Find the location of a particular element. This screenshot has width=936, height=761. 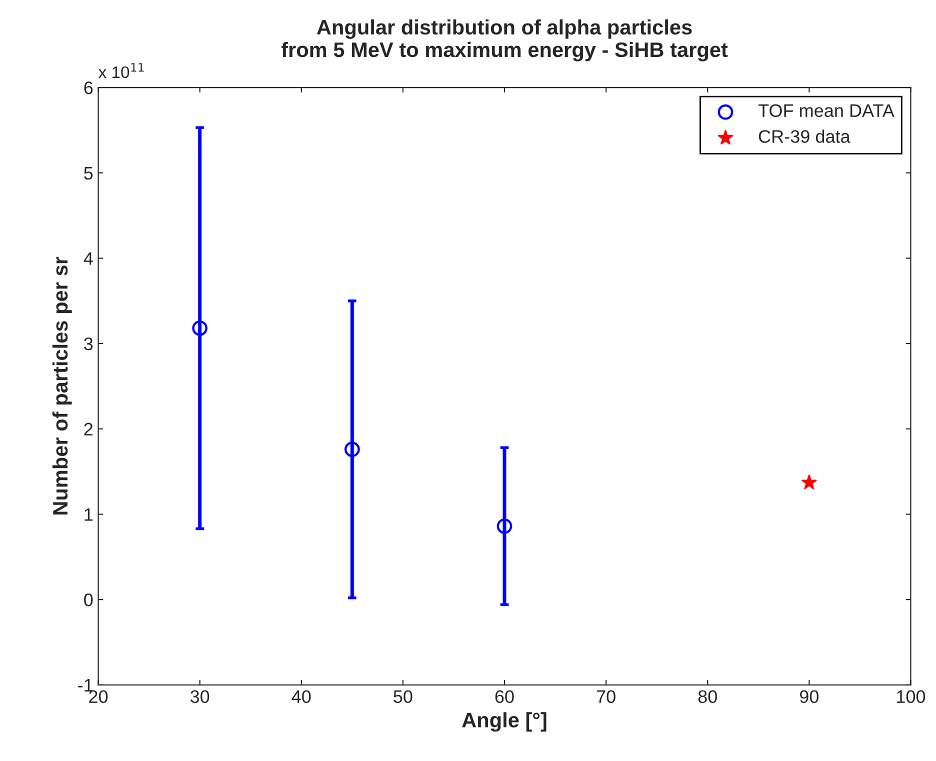

y-tick-label: 2 is located at coordinates (88, 429).